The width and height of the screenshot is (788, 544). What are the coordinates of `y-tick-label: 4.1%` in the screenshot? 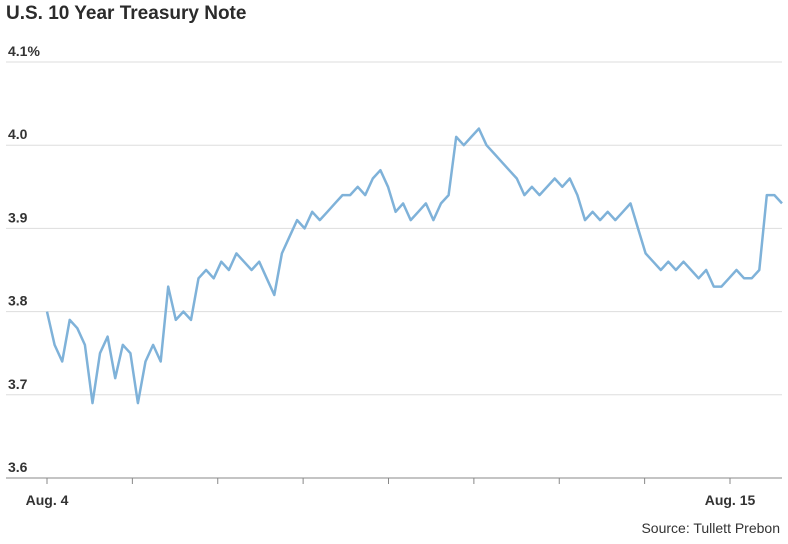 It's located at (24, 51).